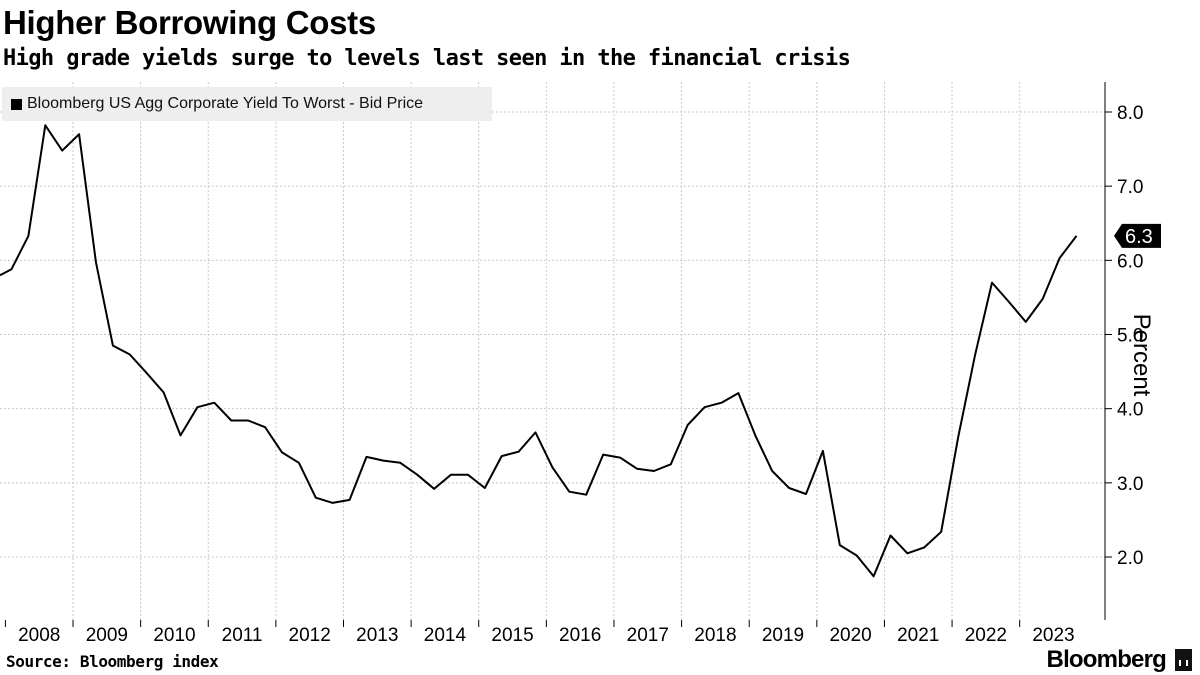 Image resolution: width=1200 pixels, height=675 pixels. Describe the element at coordinates (377, 635) in the screenshot. I see `x-tick-label: 2013` at that location.